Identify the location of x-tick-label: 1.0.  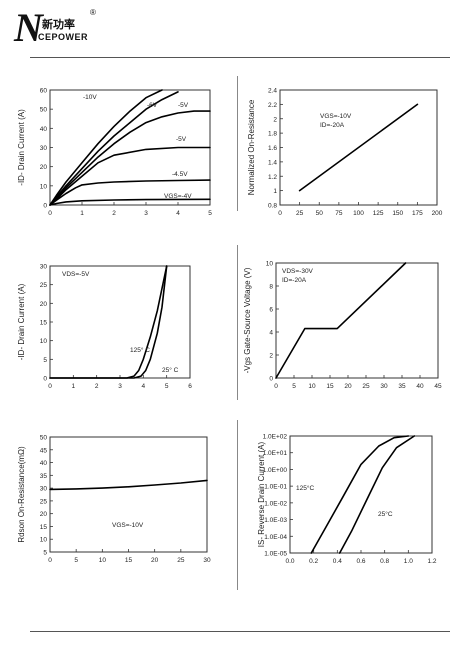
(408, 561).